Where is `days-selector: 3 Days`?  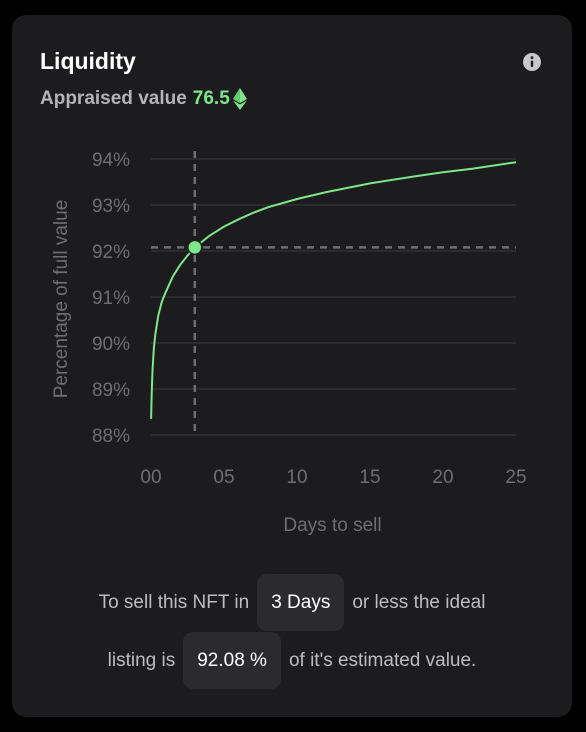
days-selector: 3 Days is located at coordinates (301, 602).